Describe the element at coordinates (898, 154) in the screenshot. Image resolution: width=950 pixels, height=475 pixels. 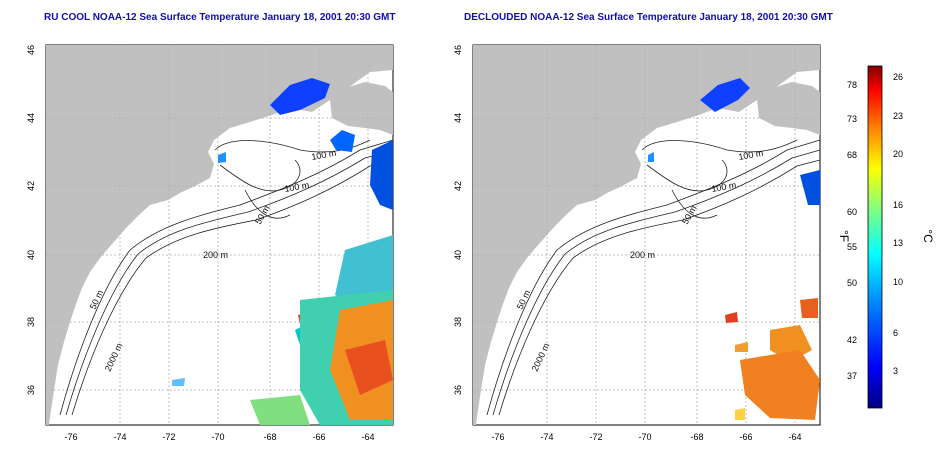
I see `svg-text: 20` at that location.